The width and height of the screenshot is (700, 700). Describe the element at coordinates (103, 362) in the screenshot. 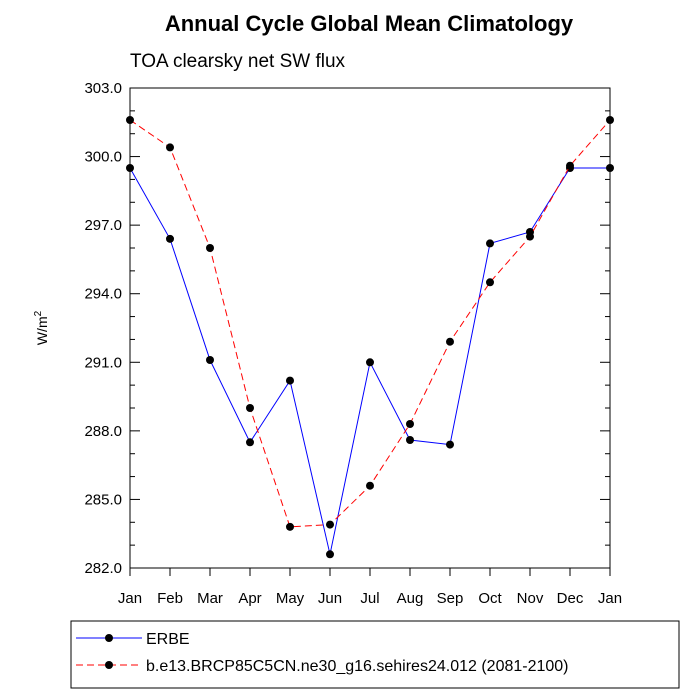

I see `y-tick-label: 291.0` at that location.